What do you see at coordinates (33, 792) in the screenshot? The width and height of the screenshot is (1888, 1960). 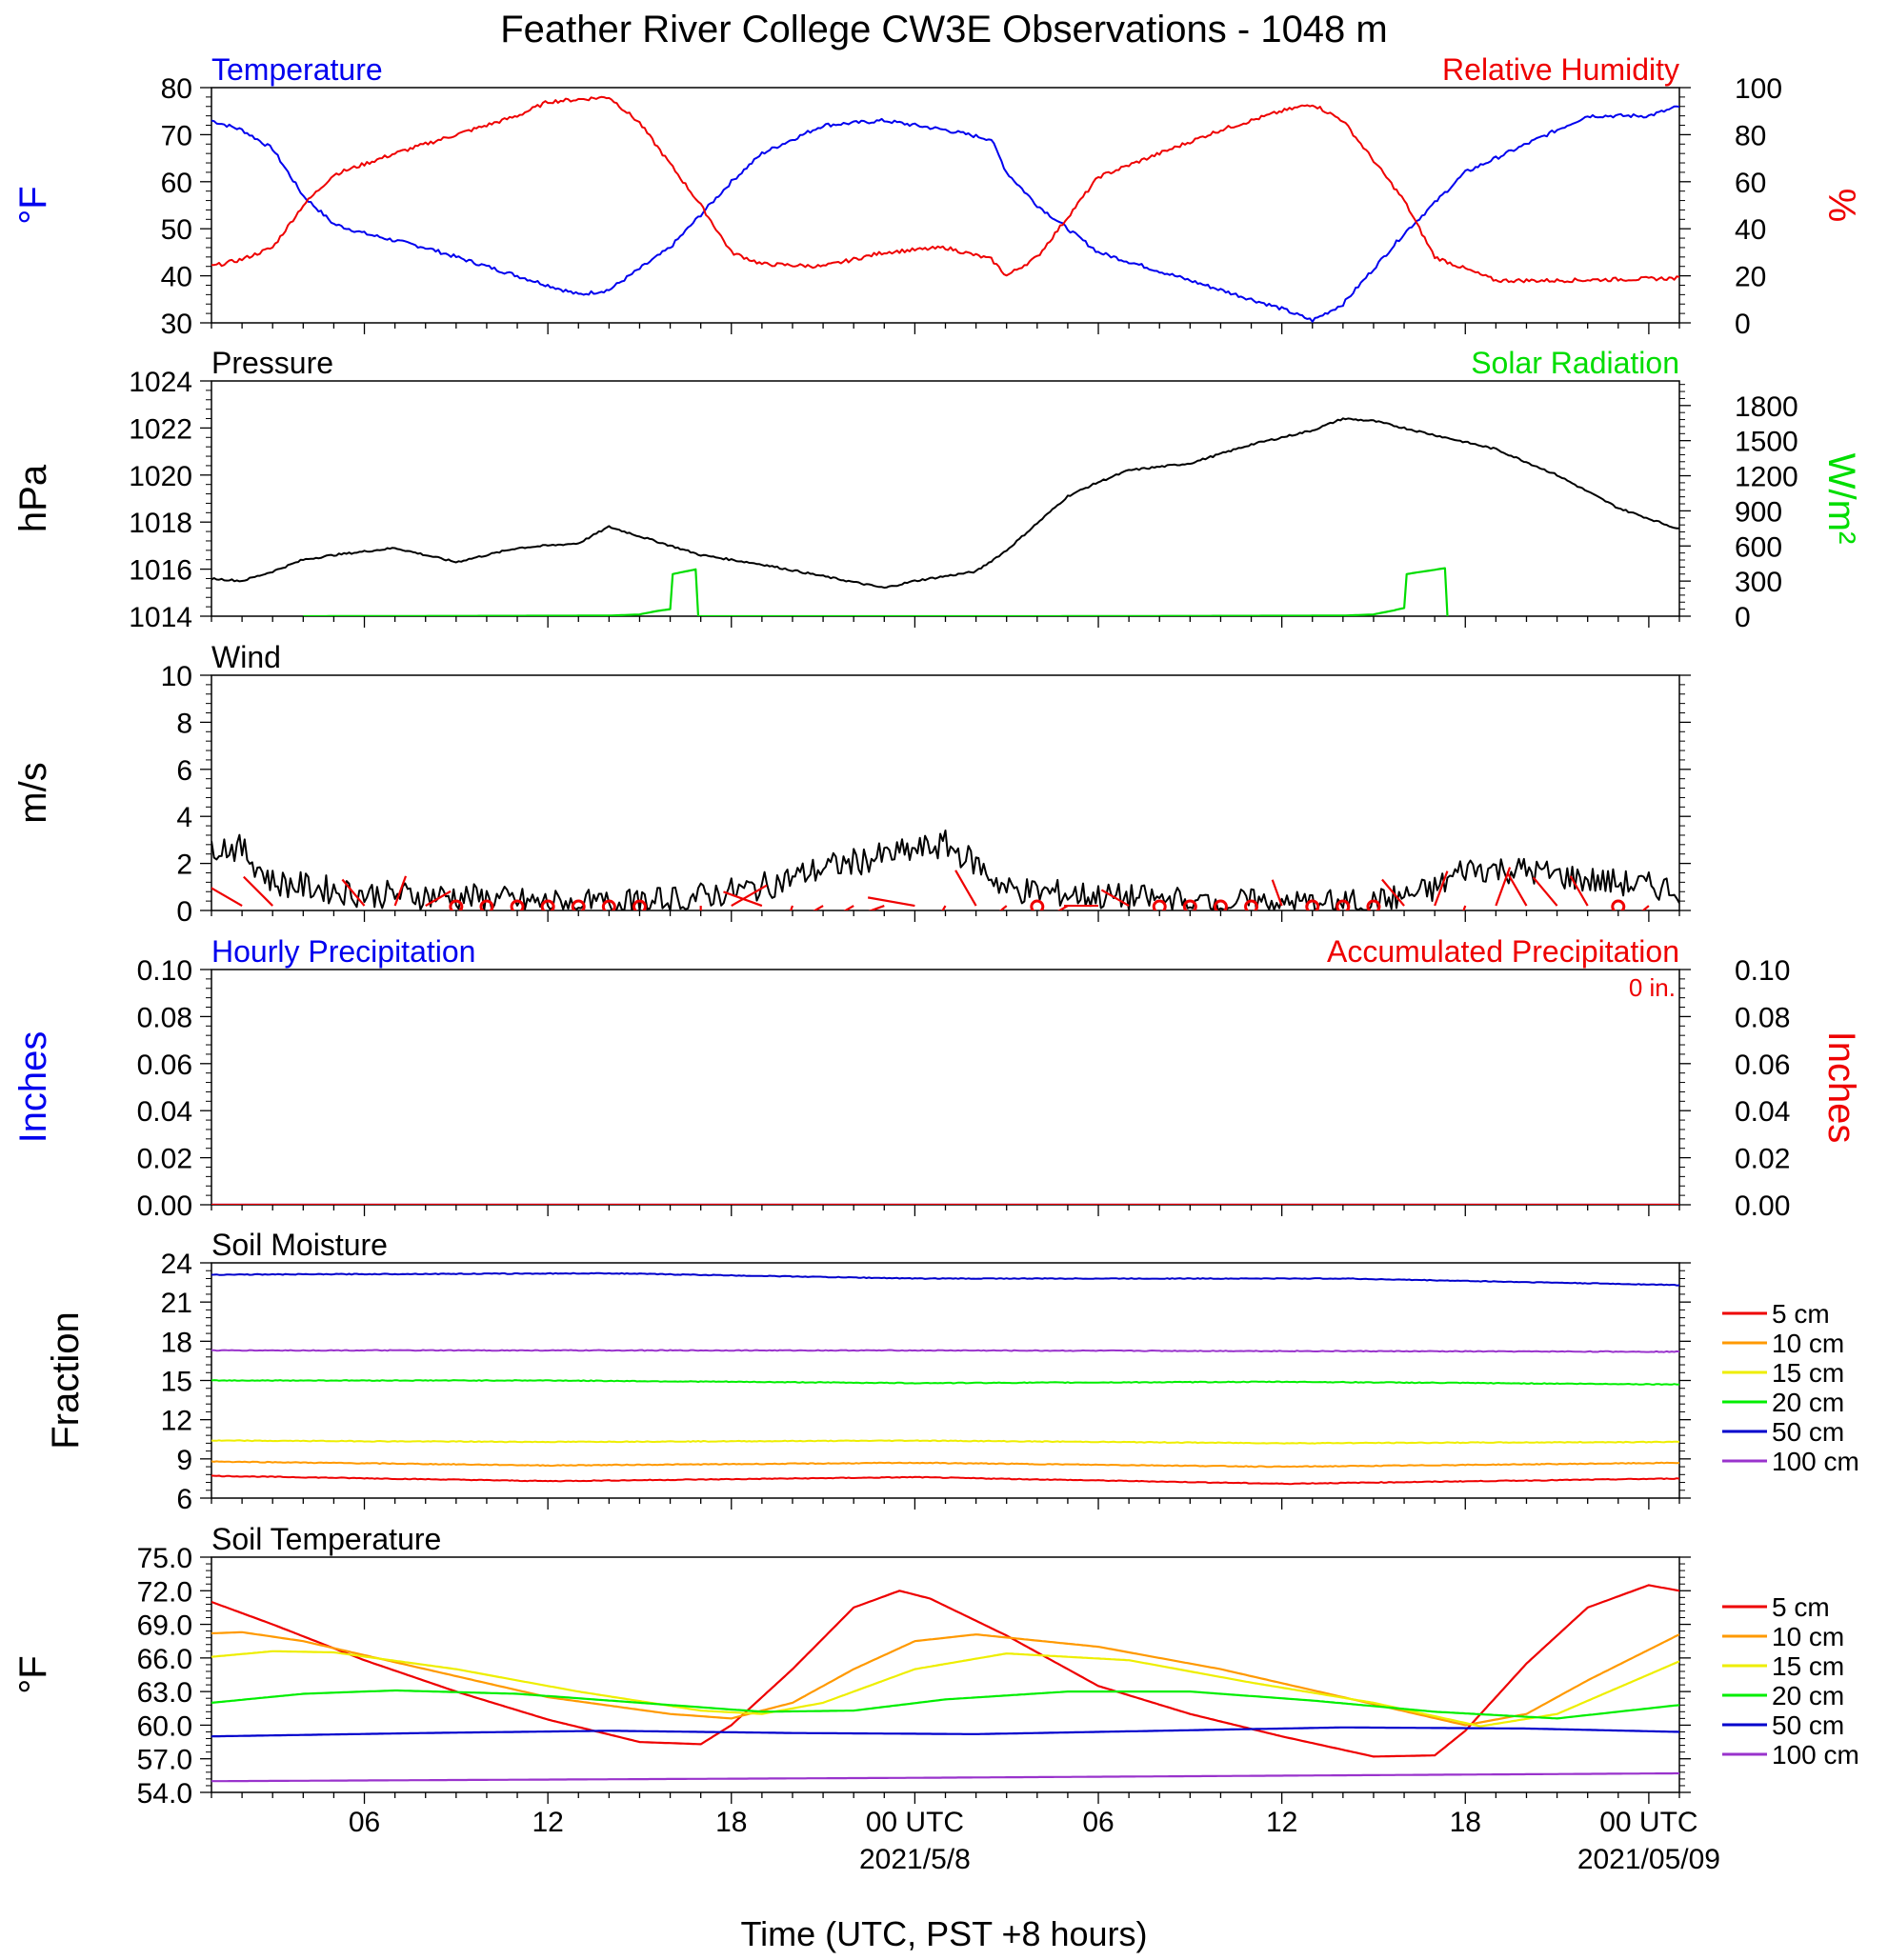 I see `y-unit-left: m/s` at bounding box center [33, 792].